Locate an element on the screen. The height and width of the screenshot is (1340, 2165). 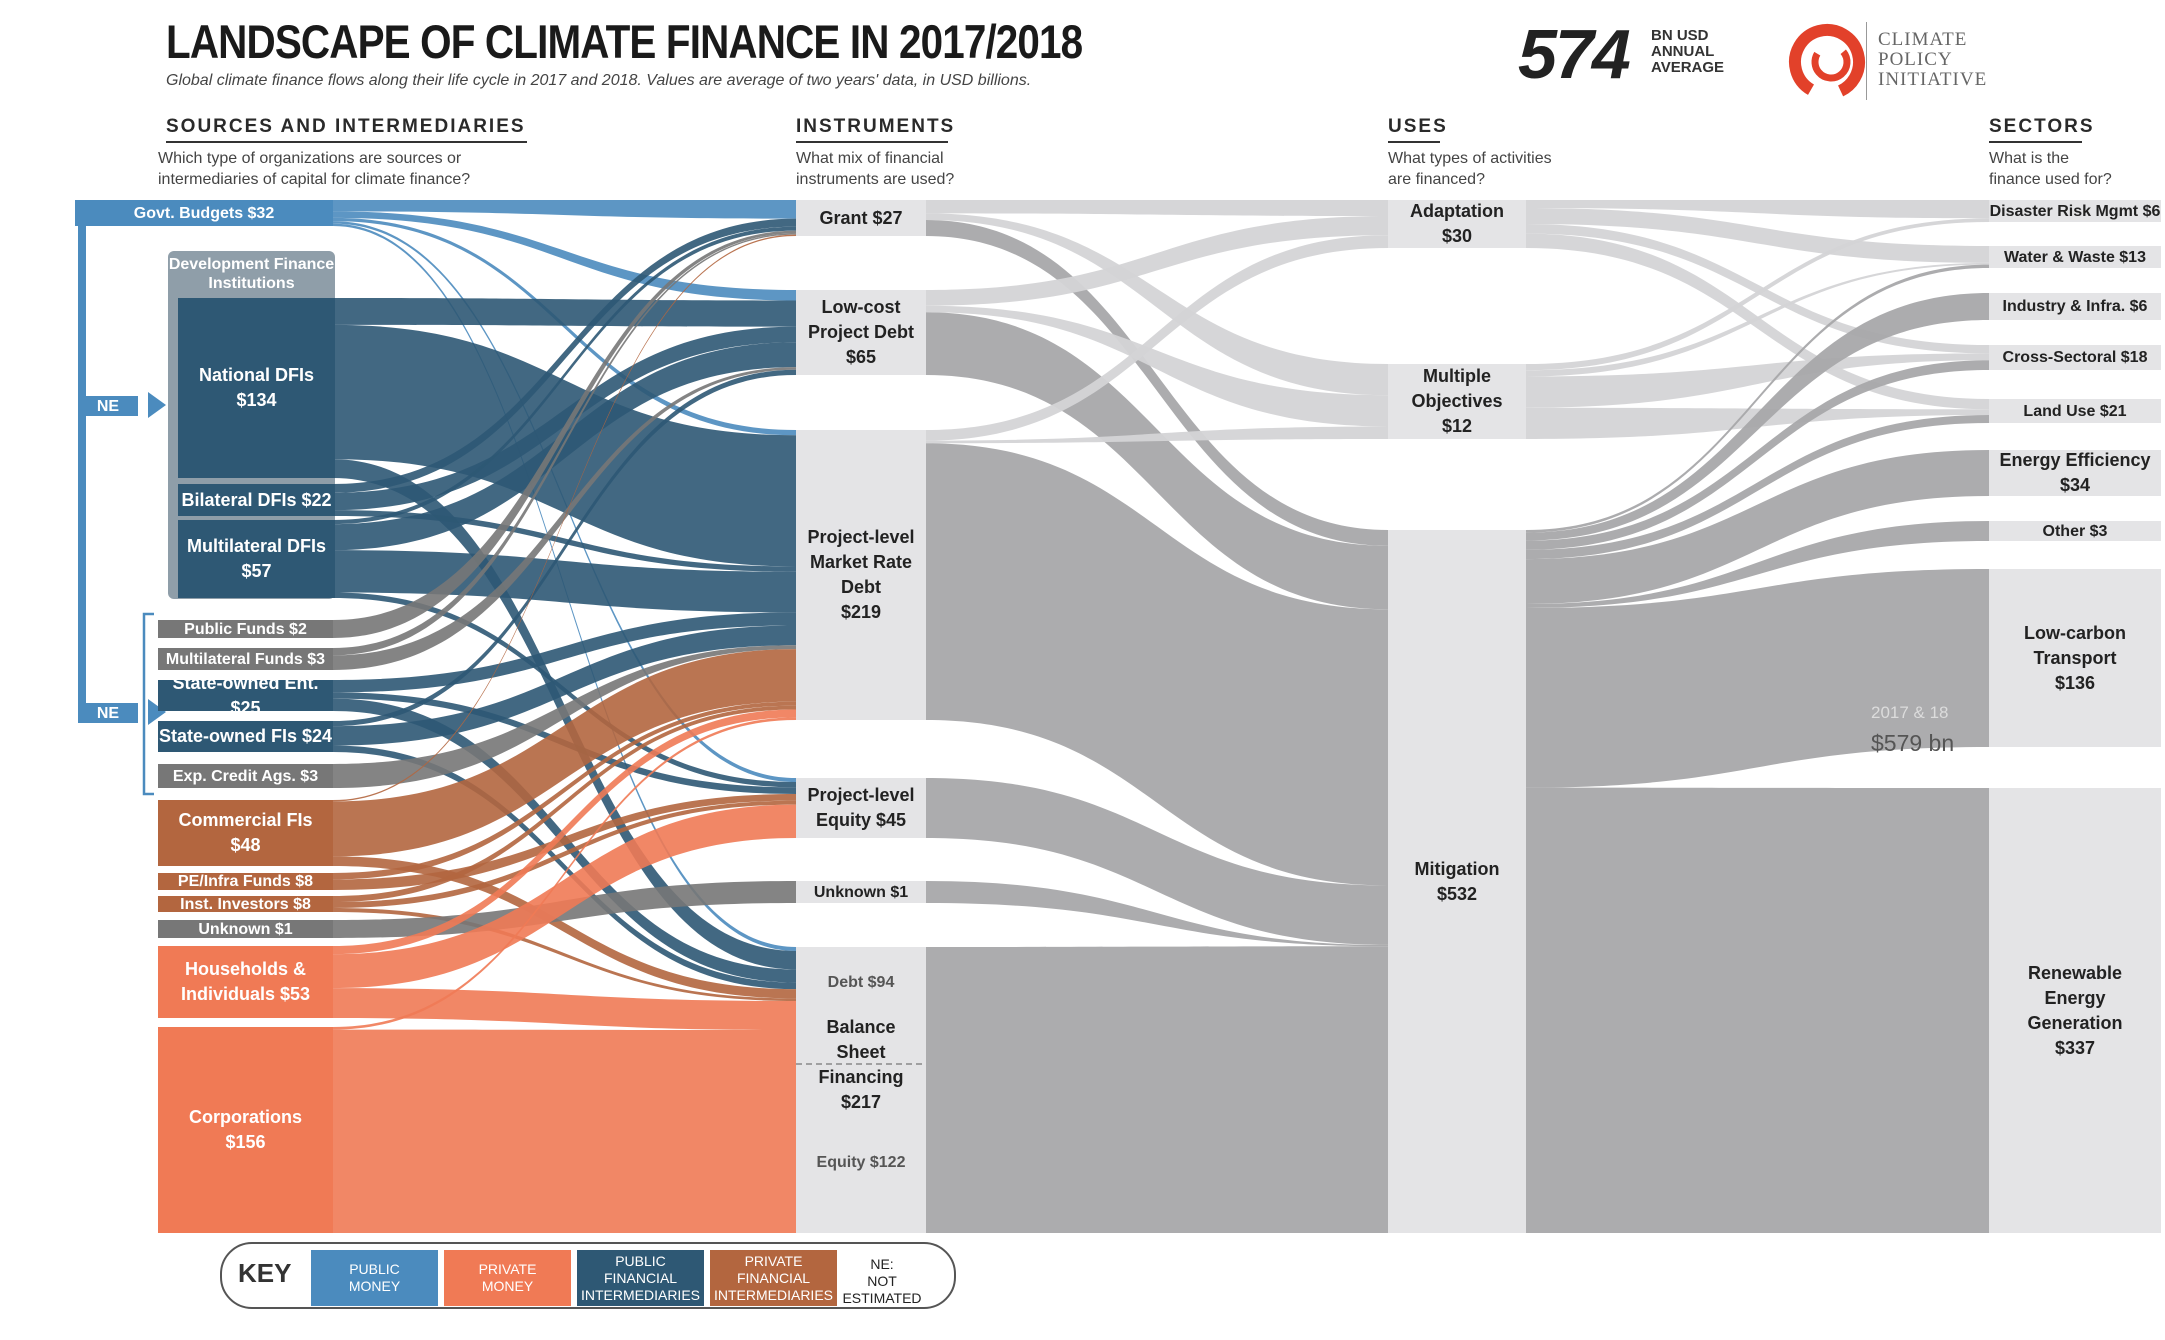
flow-hh-peq is located at coordinates (564, 896).